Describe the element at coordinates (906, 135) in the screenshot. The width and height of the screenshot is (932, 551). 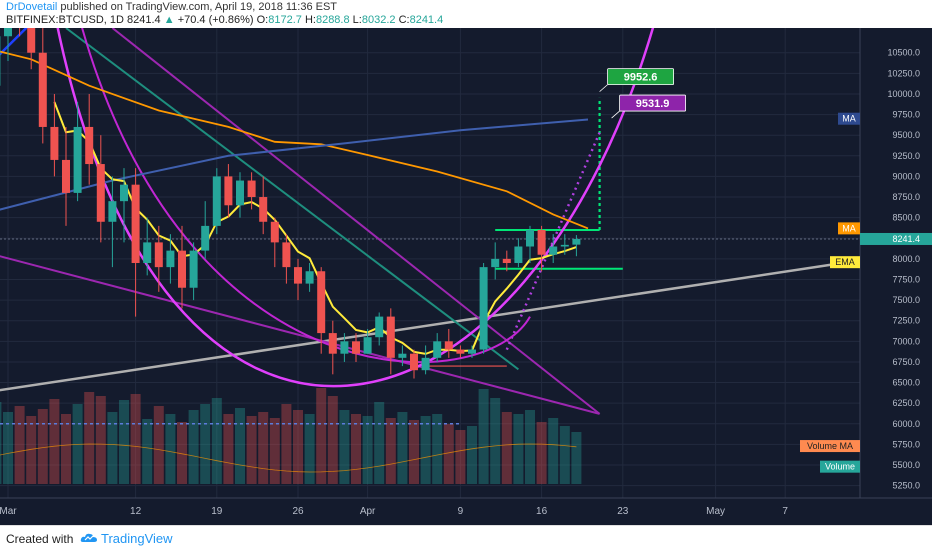
I see `price-tick-label: 9500.0` at that location.